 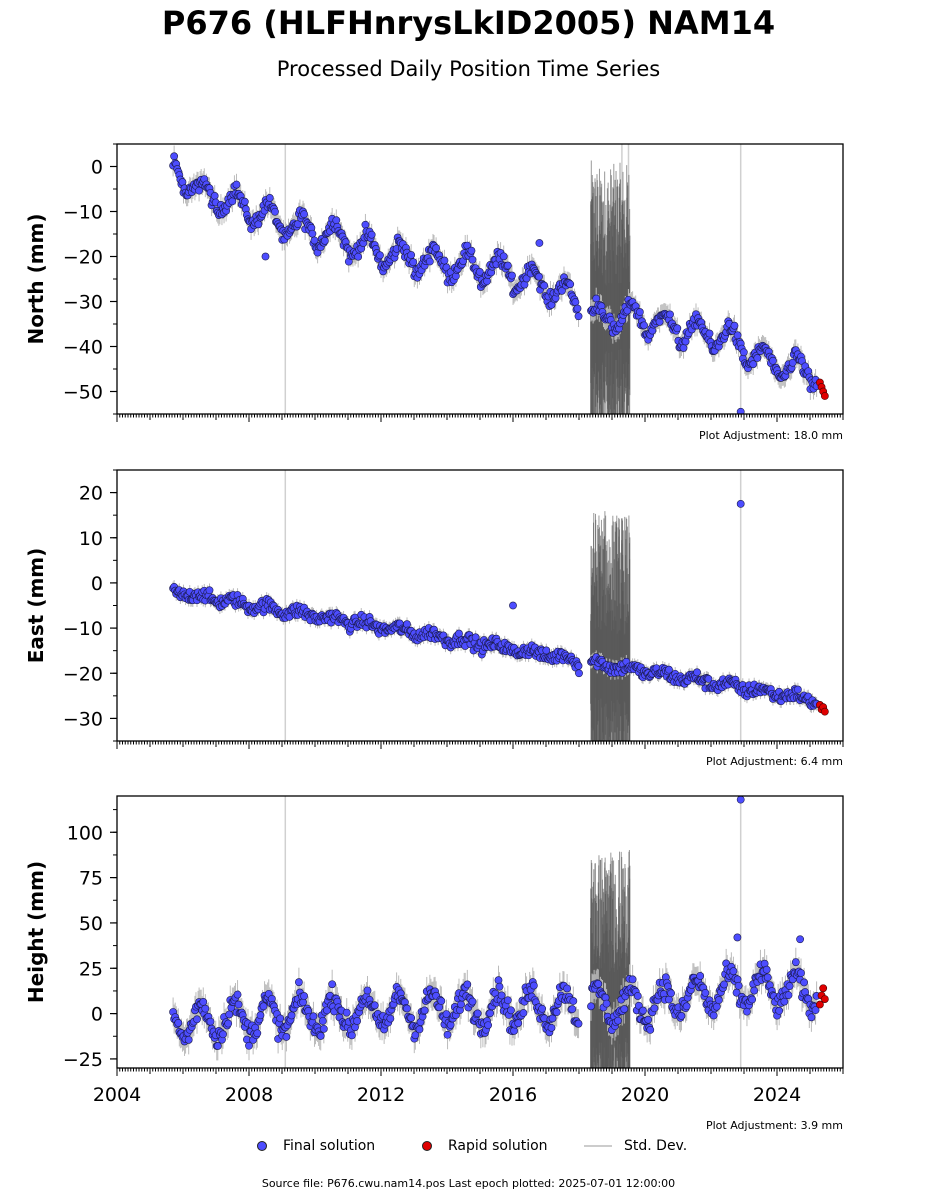 What do you see at coordinates (91, 494) in the screenshot?
I see `y-tick-label: 20` at bounding box center [91, 494].